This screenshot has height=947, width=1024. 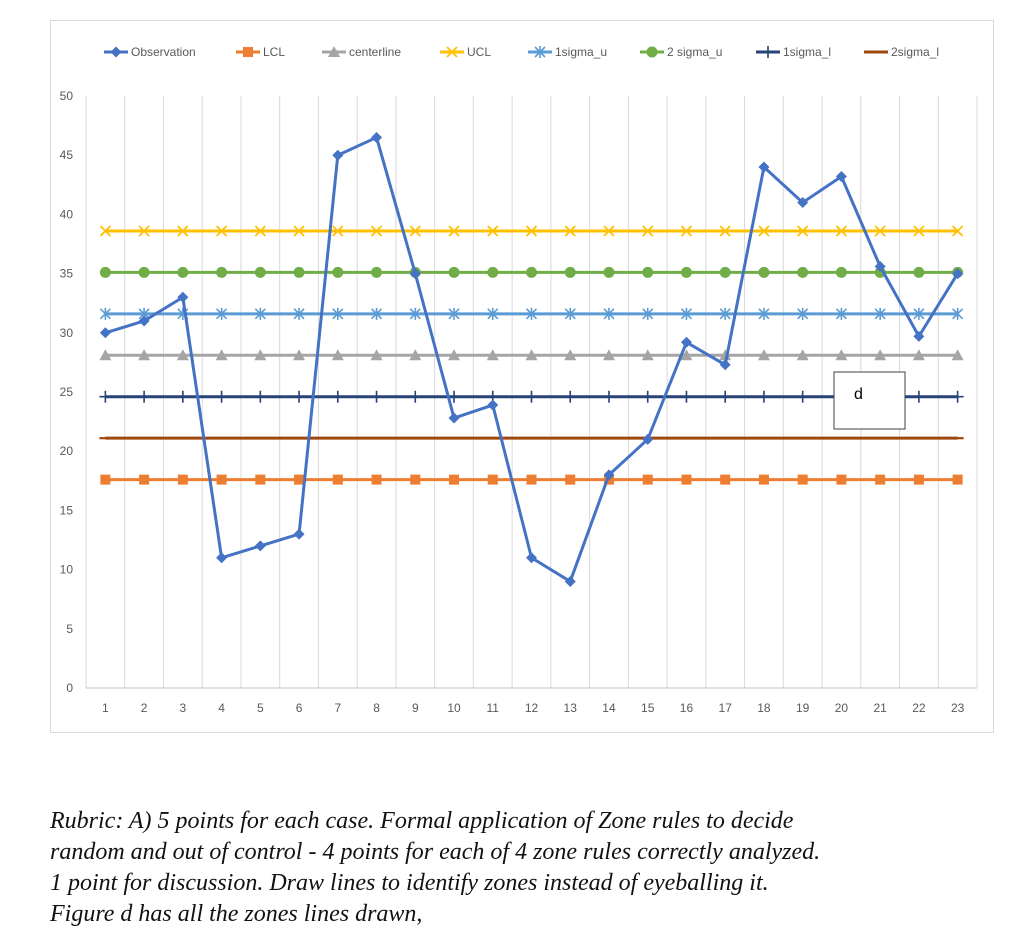 I want to click on legend-marker-centerline, so click(x=334, y=51).